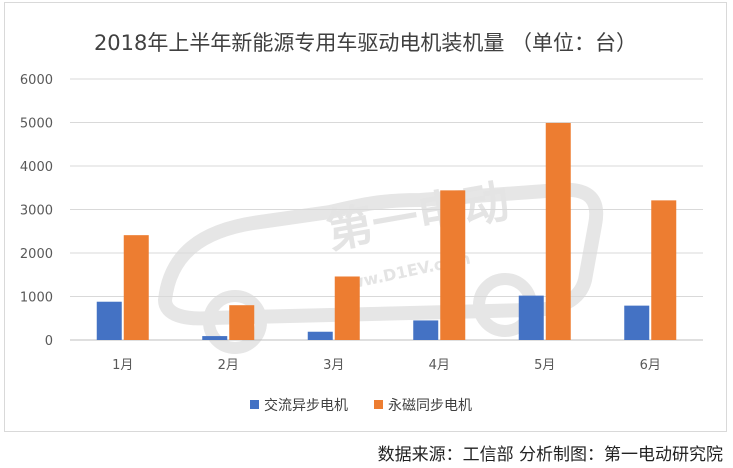  I want to click on source-note: 数据来源：工信部 分析制图：第一电动研究院, so click(550, 455).